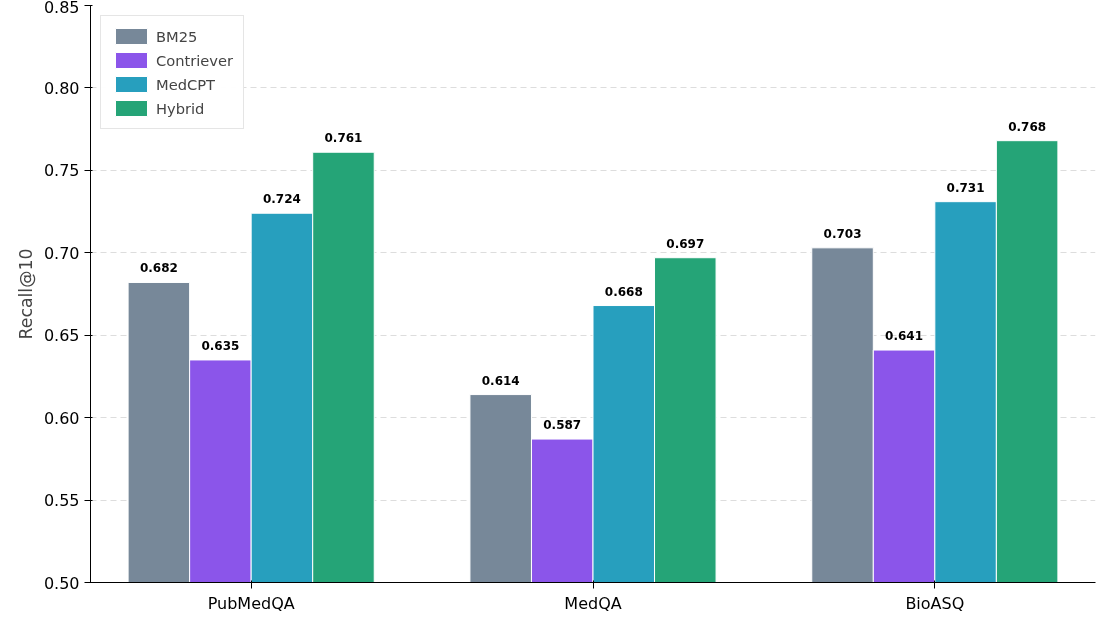 The image size is (1105, 620). What do you see at coordinates (177, 36) in the screenshot?
I see `legend-label: BM25` at bounding box center [177, 36].